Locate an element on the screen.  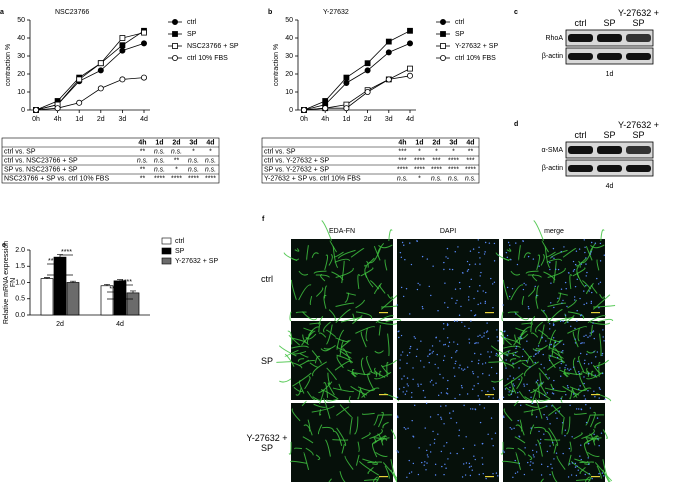
scale-bar is located at coordinates (595, 477).